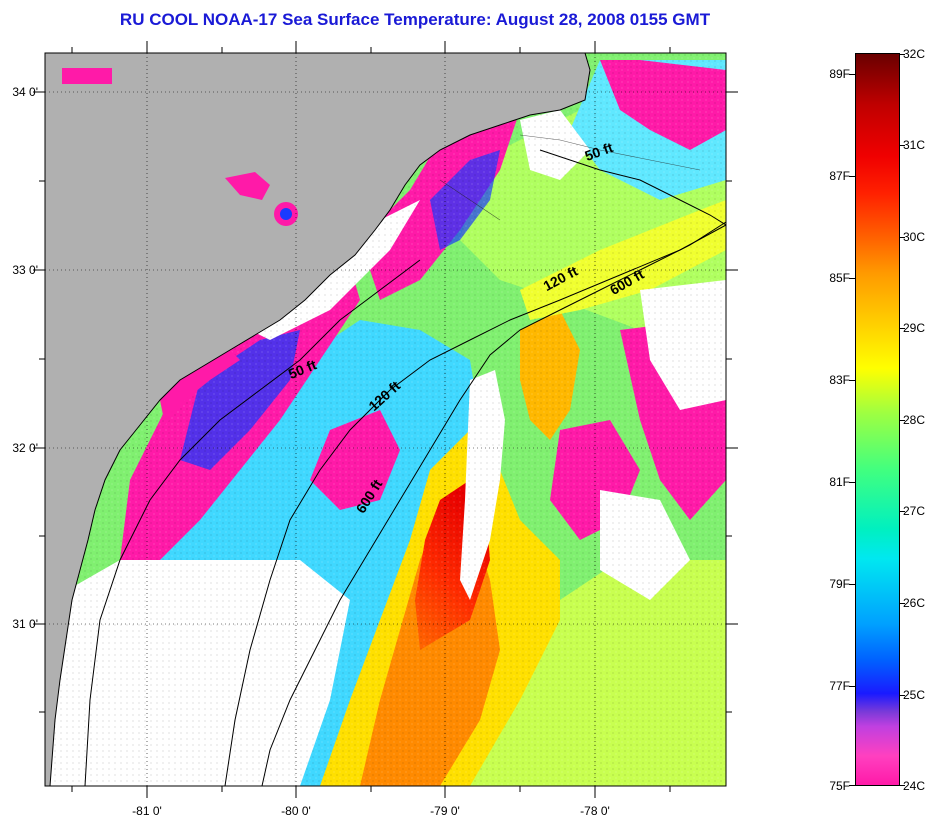 The height and width of the screenshot is (818, 936). I want to click on colorbar-c-28: 28C, so click(914, 420).